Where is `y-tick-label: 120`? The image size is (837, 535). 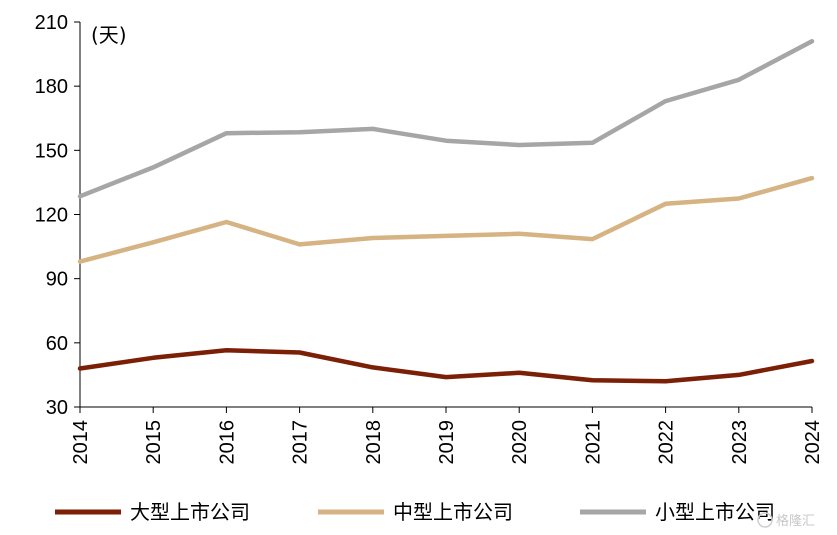
y-tick-label: 120 is located at coordinates (51, 216).